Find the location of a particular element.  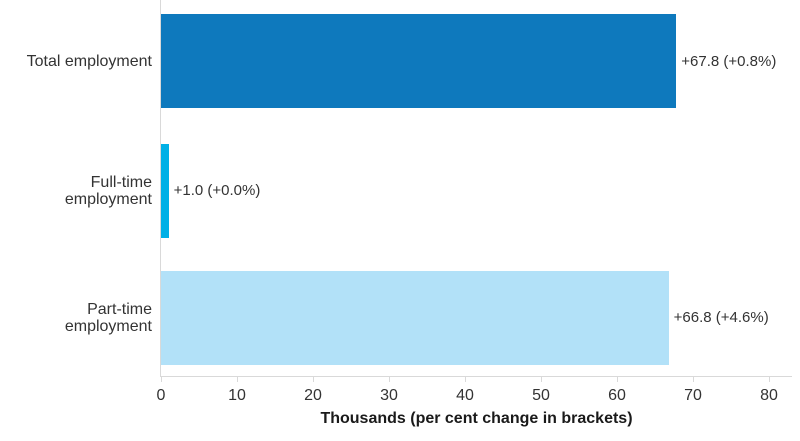

x-axis-line is located at coordinates (476, 376).